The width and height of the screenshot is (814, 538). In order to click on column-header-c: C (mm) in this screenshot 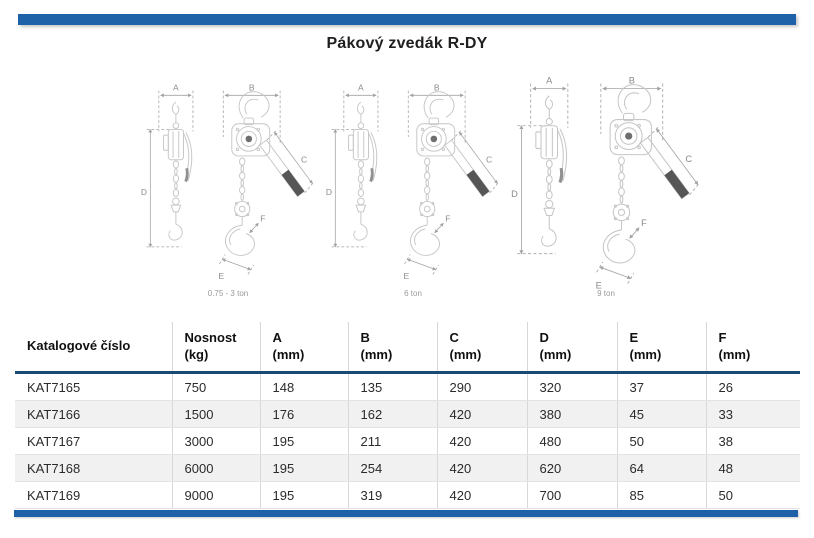, I will do `click(481, 347)`.